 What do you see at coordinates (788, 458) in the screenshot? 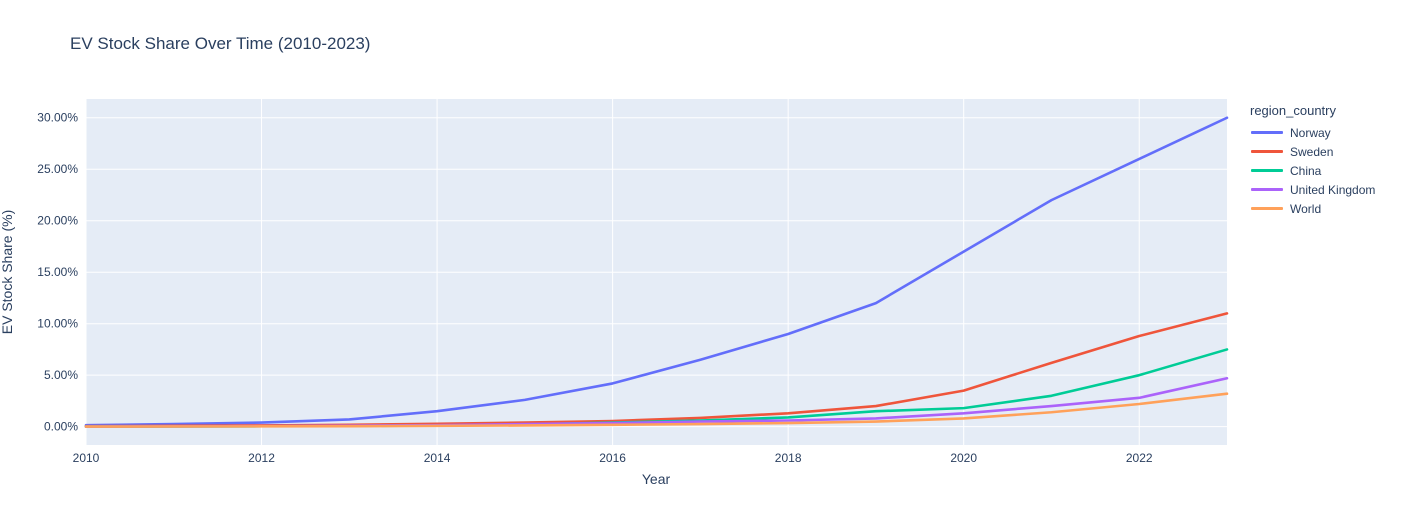
I see `x-tick-label: 2018` at bounding box center [788, 458].